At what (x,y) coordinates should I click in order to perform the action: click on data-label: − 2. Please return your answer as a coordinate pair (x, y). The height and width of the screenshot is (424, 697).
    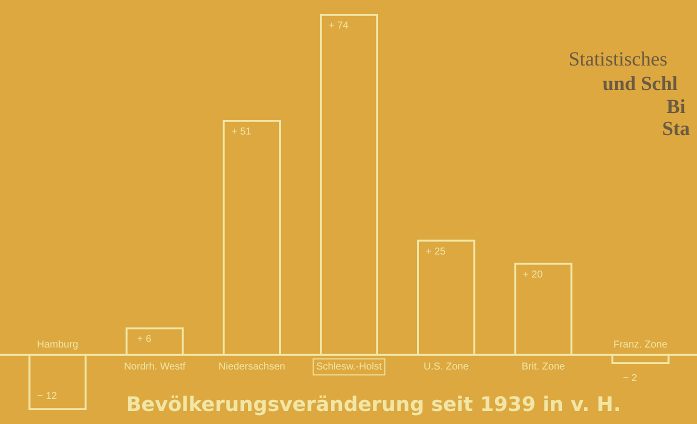
    Looking at the image, I should click on (630, 378).